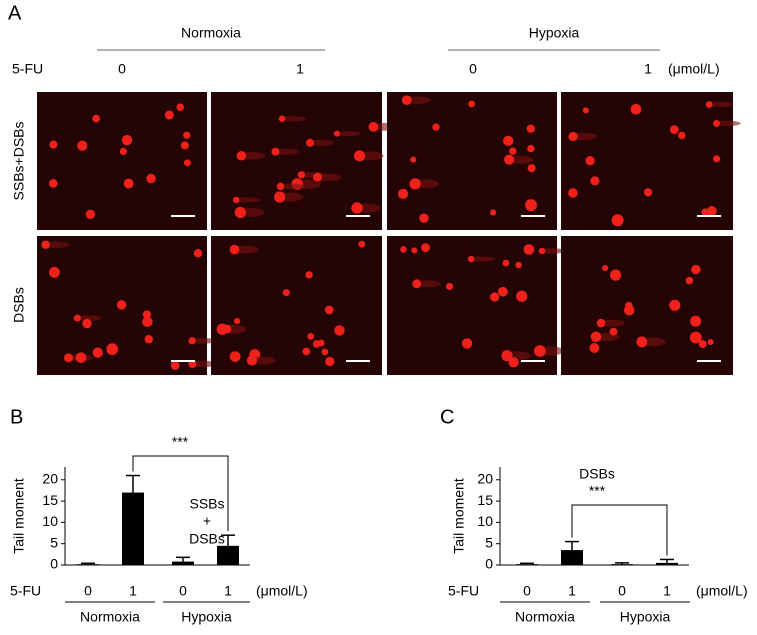 The image size is (757, 635). Describe the element at coordinates (19, 161) in the screenshot. I see `row-label: SSBs+DSBs` at that location.